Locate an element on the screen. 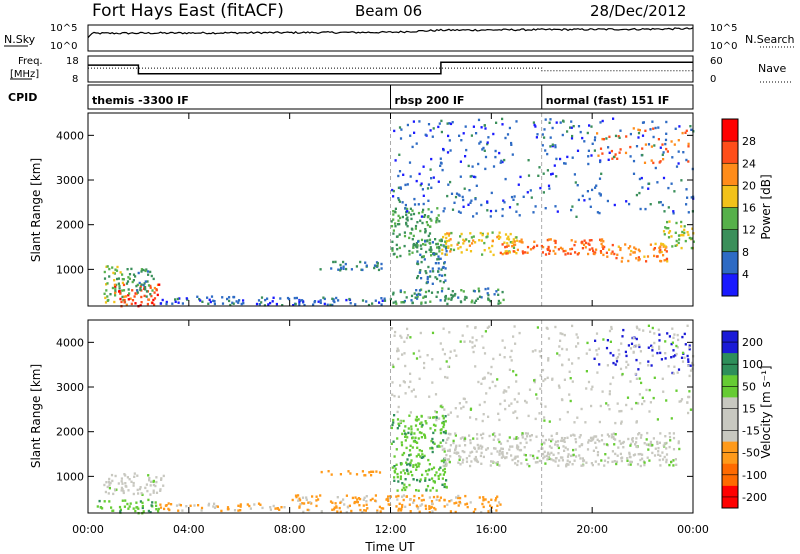  noise-left-tick-bottom: 10^0 is located at coordinates (63, 46).